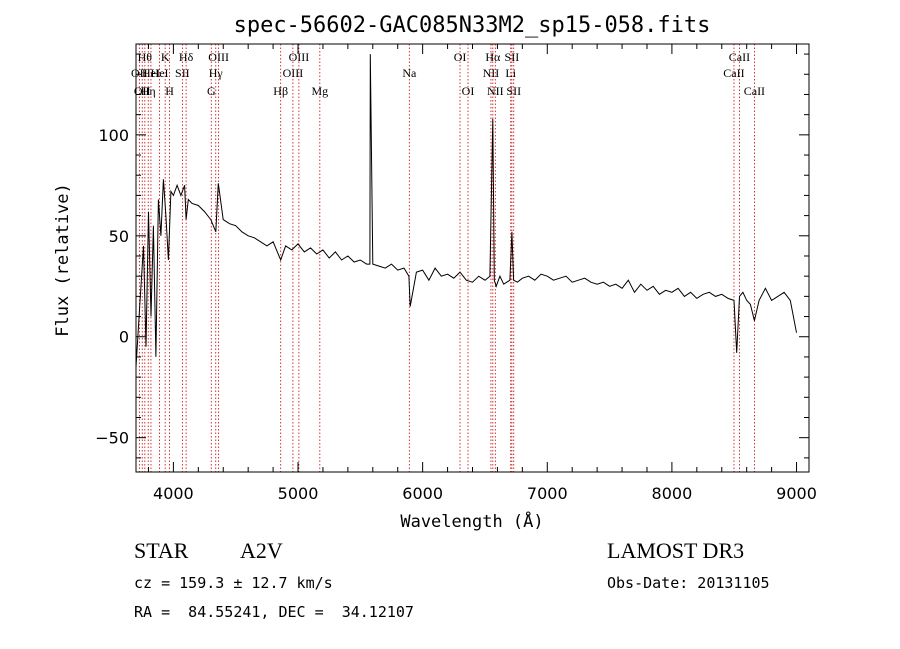 Image resolution: width=900 pixels, height=649 pixels. I want to click on spectral-line-label-24: SII, so click(512, 57).